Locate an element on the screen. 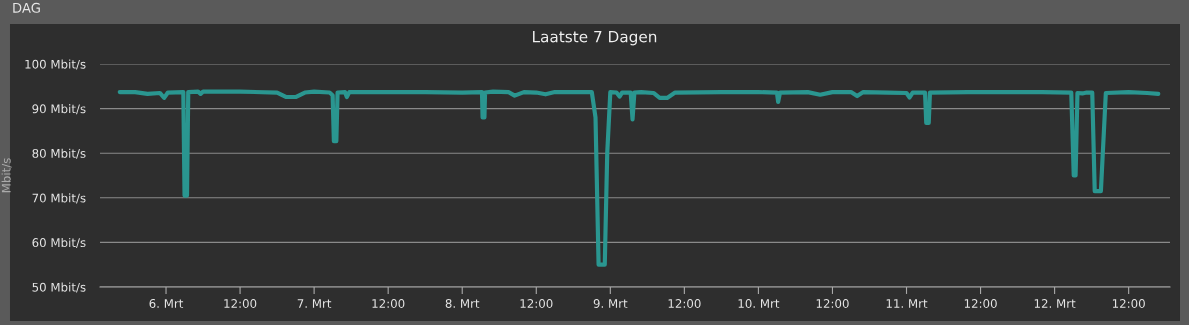 This screenshot has height=325, width=1189. y-axis-title: Mbit/s is located at coordinates (6, 175).